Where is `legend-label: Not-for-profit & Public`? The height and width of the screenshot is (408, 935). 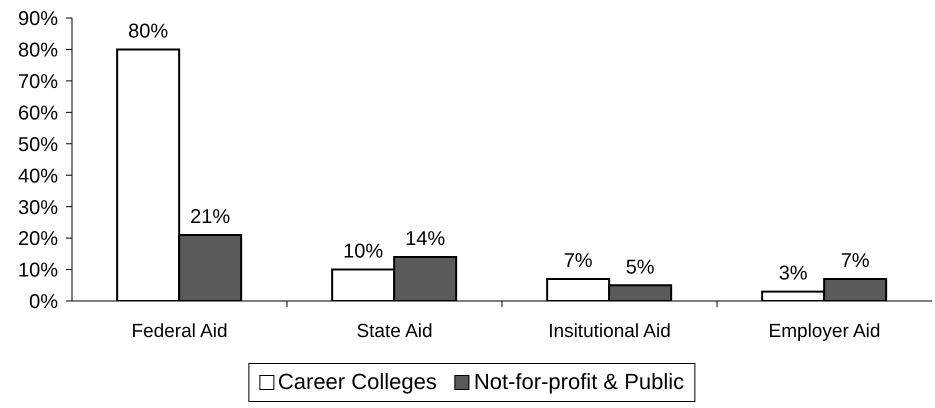
legend-label: Not-for-profit & Public is located at coordinates (579, 382).